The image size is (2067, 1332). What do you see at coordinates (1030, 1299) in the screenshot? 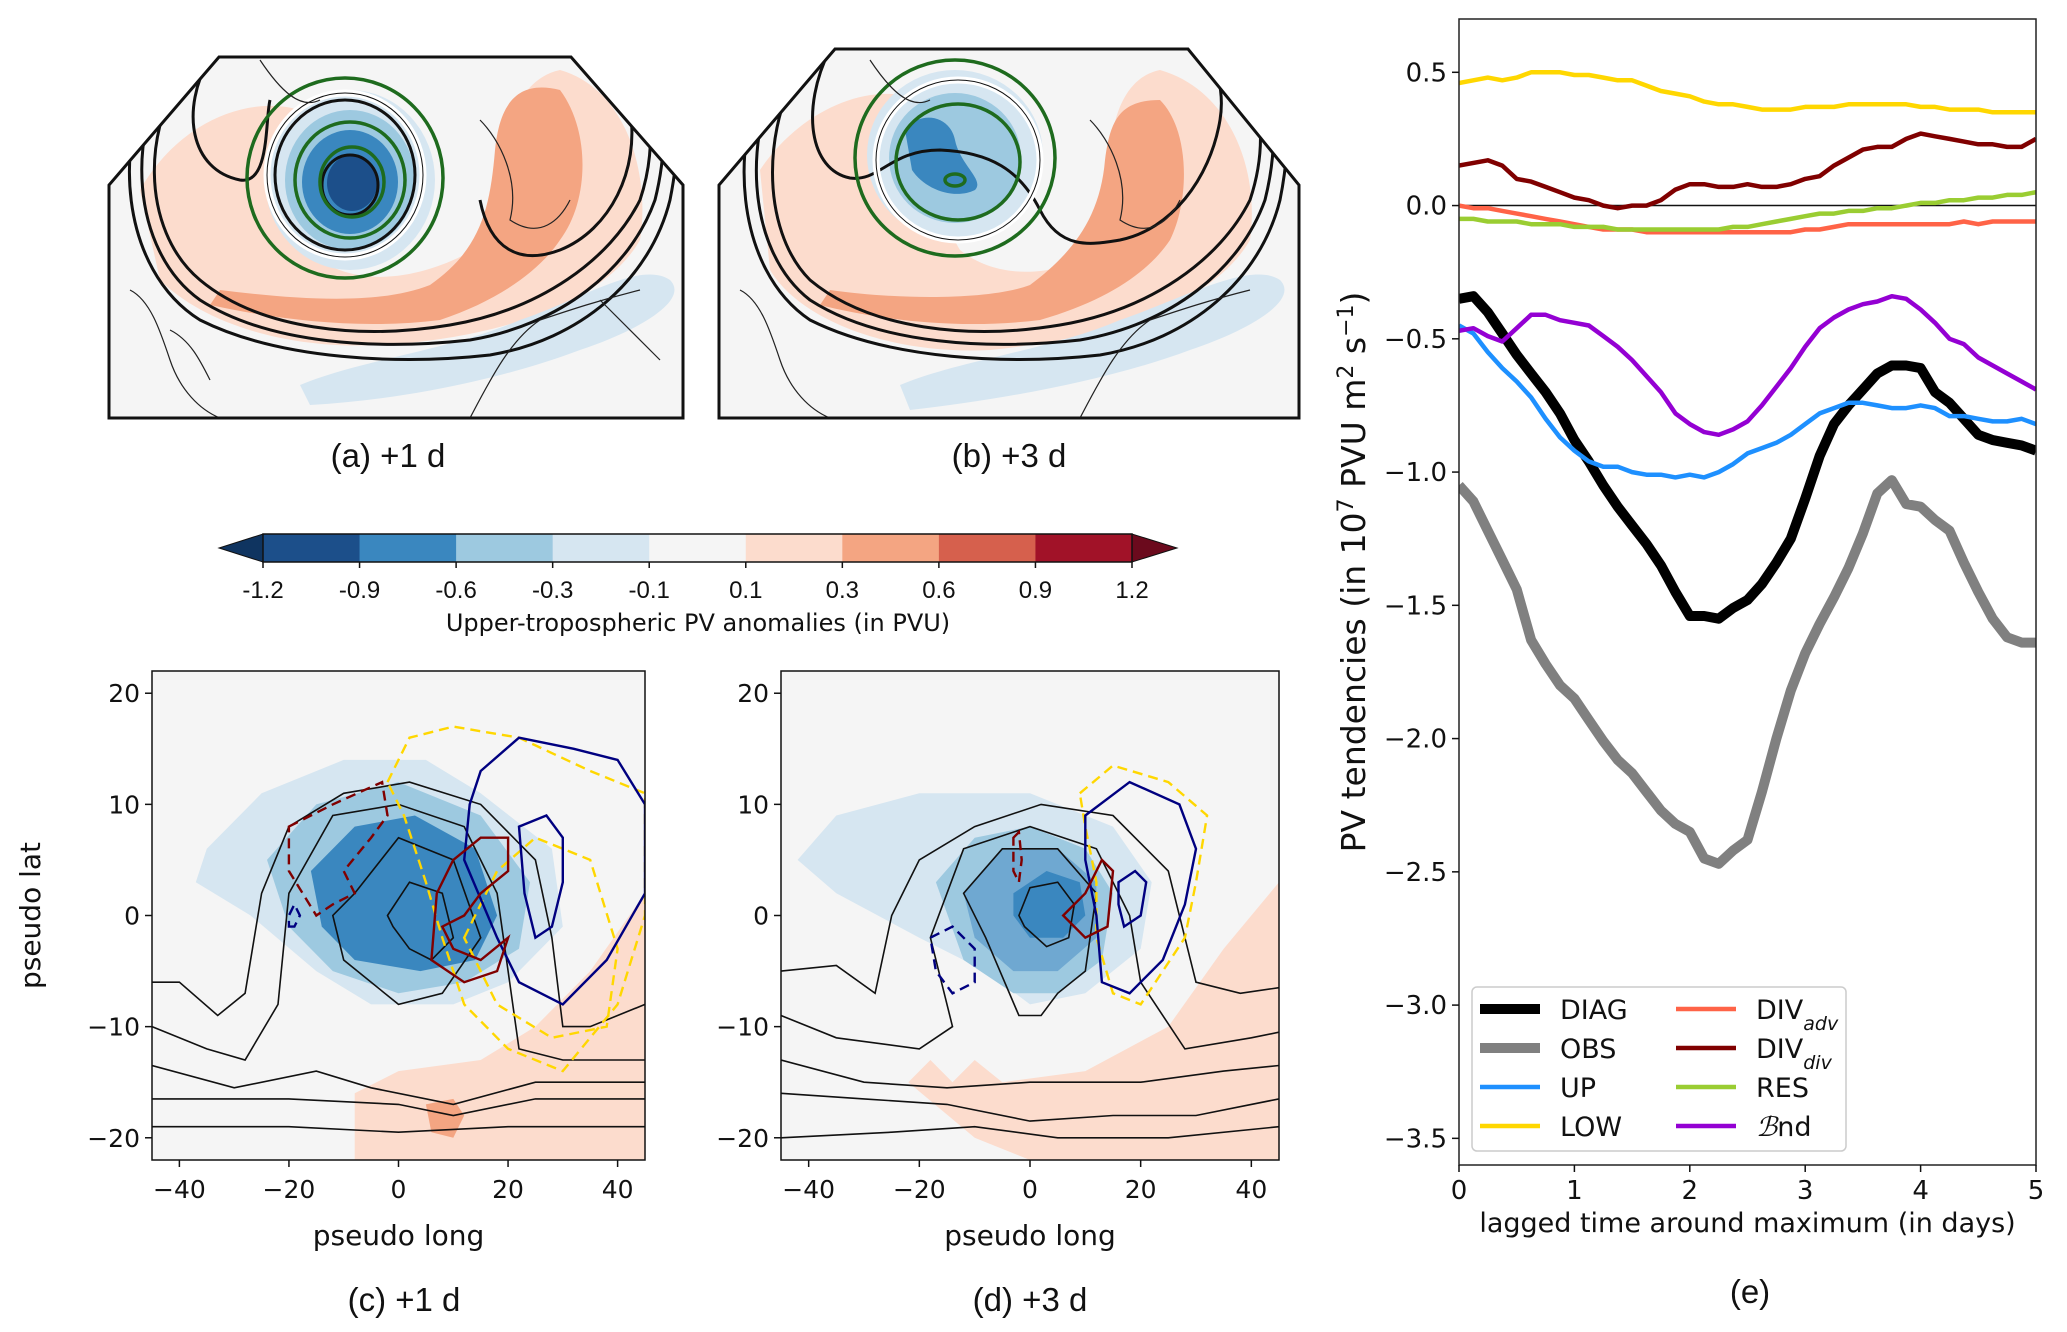
I see `panel-label-d: (d) +3 d` at bounding box center [1030, 1299].